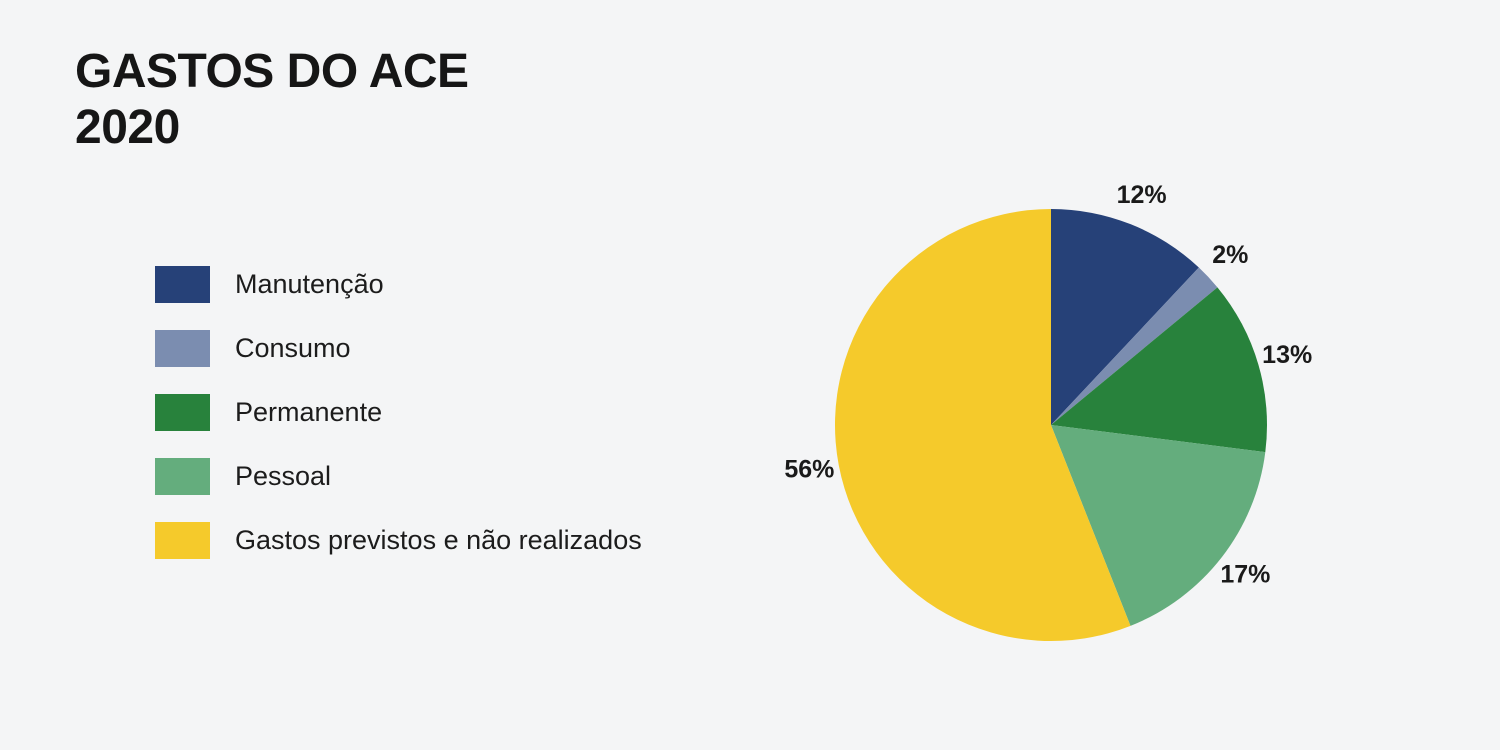 The image size is (1500, 750). I want to click on chart-title-line2: 2020, so click(127, 127).